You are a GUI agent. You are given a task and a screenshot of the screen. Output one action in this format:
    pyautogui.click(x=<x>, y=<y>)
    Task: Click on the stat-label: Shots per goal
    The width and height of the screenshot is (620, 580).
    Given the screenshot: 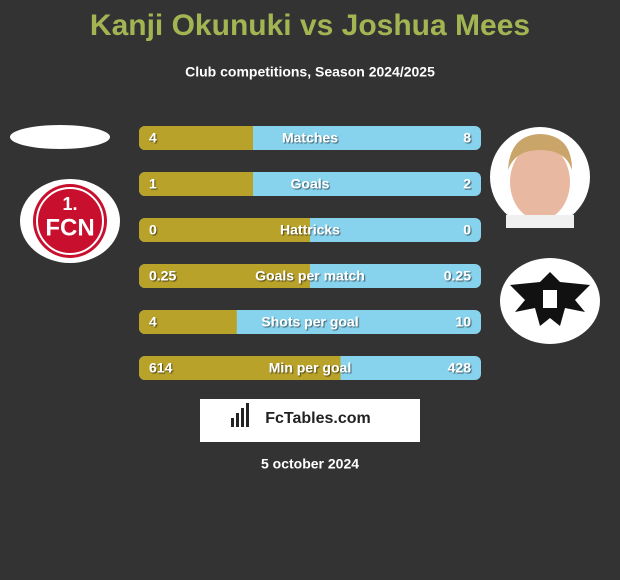 What is the action you would take?
    pyautogui.click(x=309, y=322)
    